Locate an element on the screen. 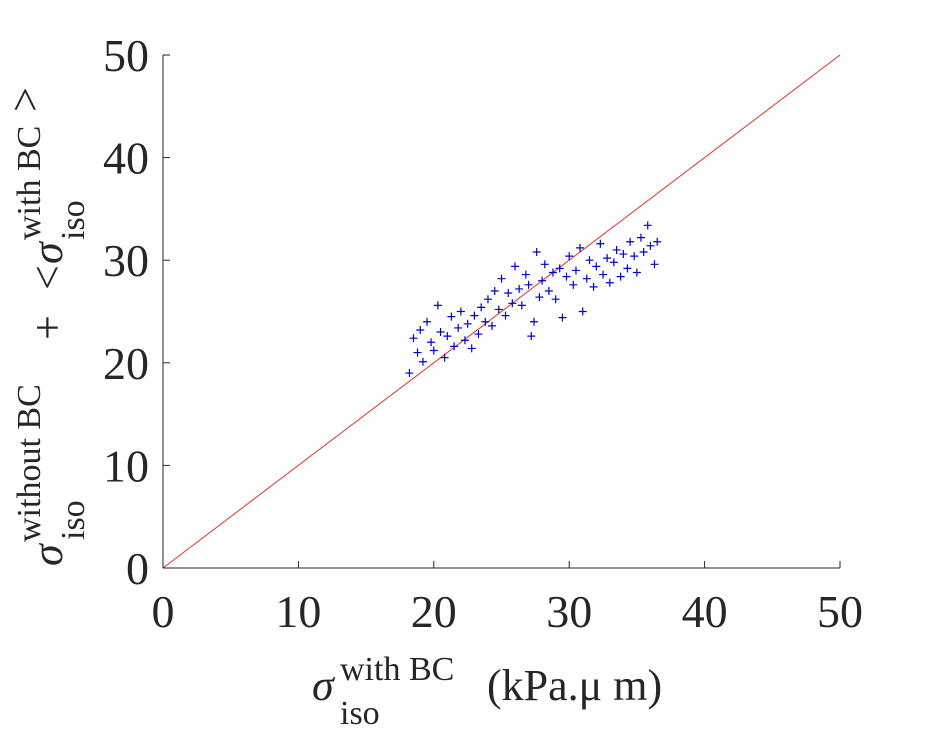 The image size is (929, 734). y-label-operator: + is located at coordinates (47, 327).